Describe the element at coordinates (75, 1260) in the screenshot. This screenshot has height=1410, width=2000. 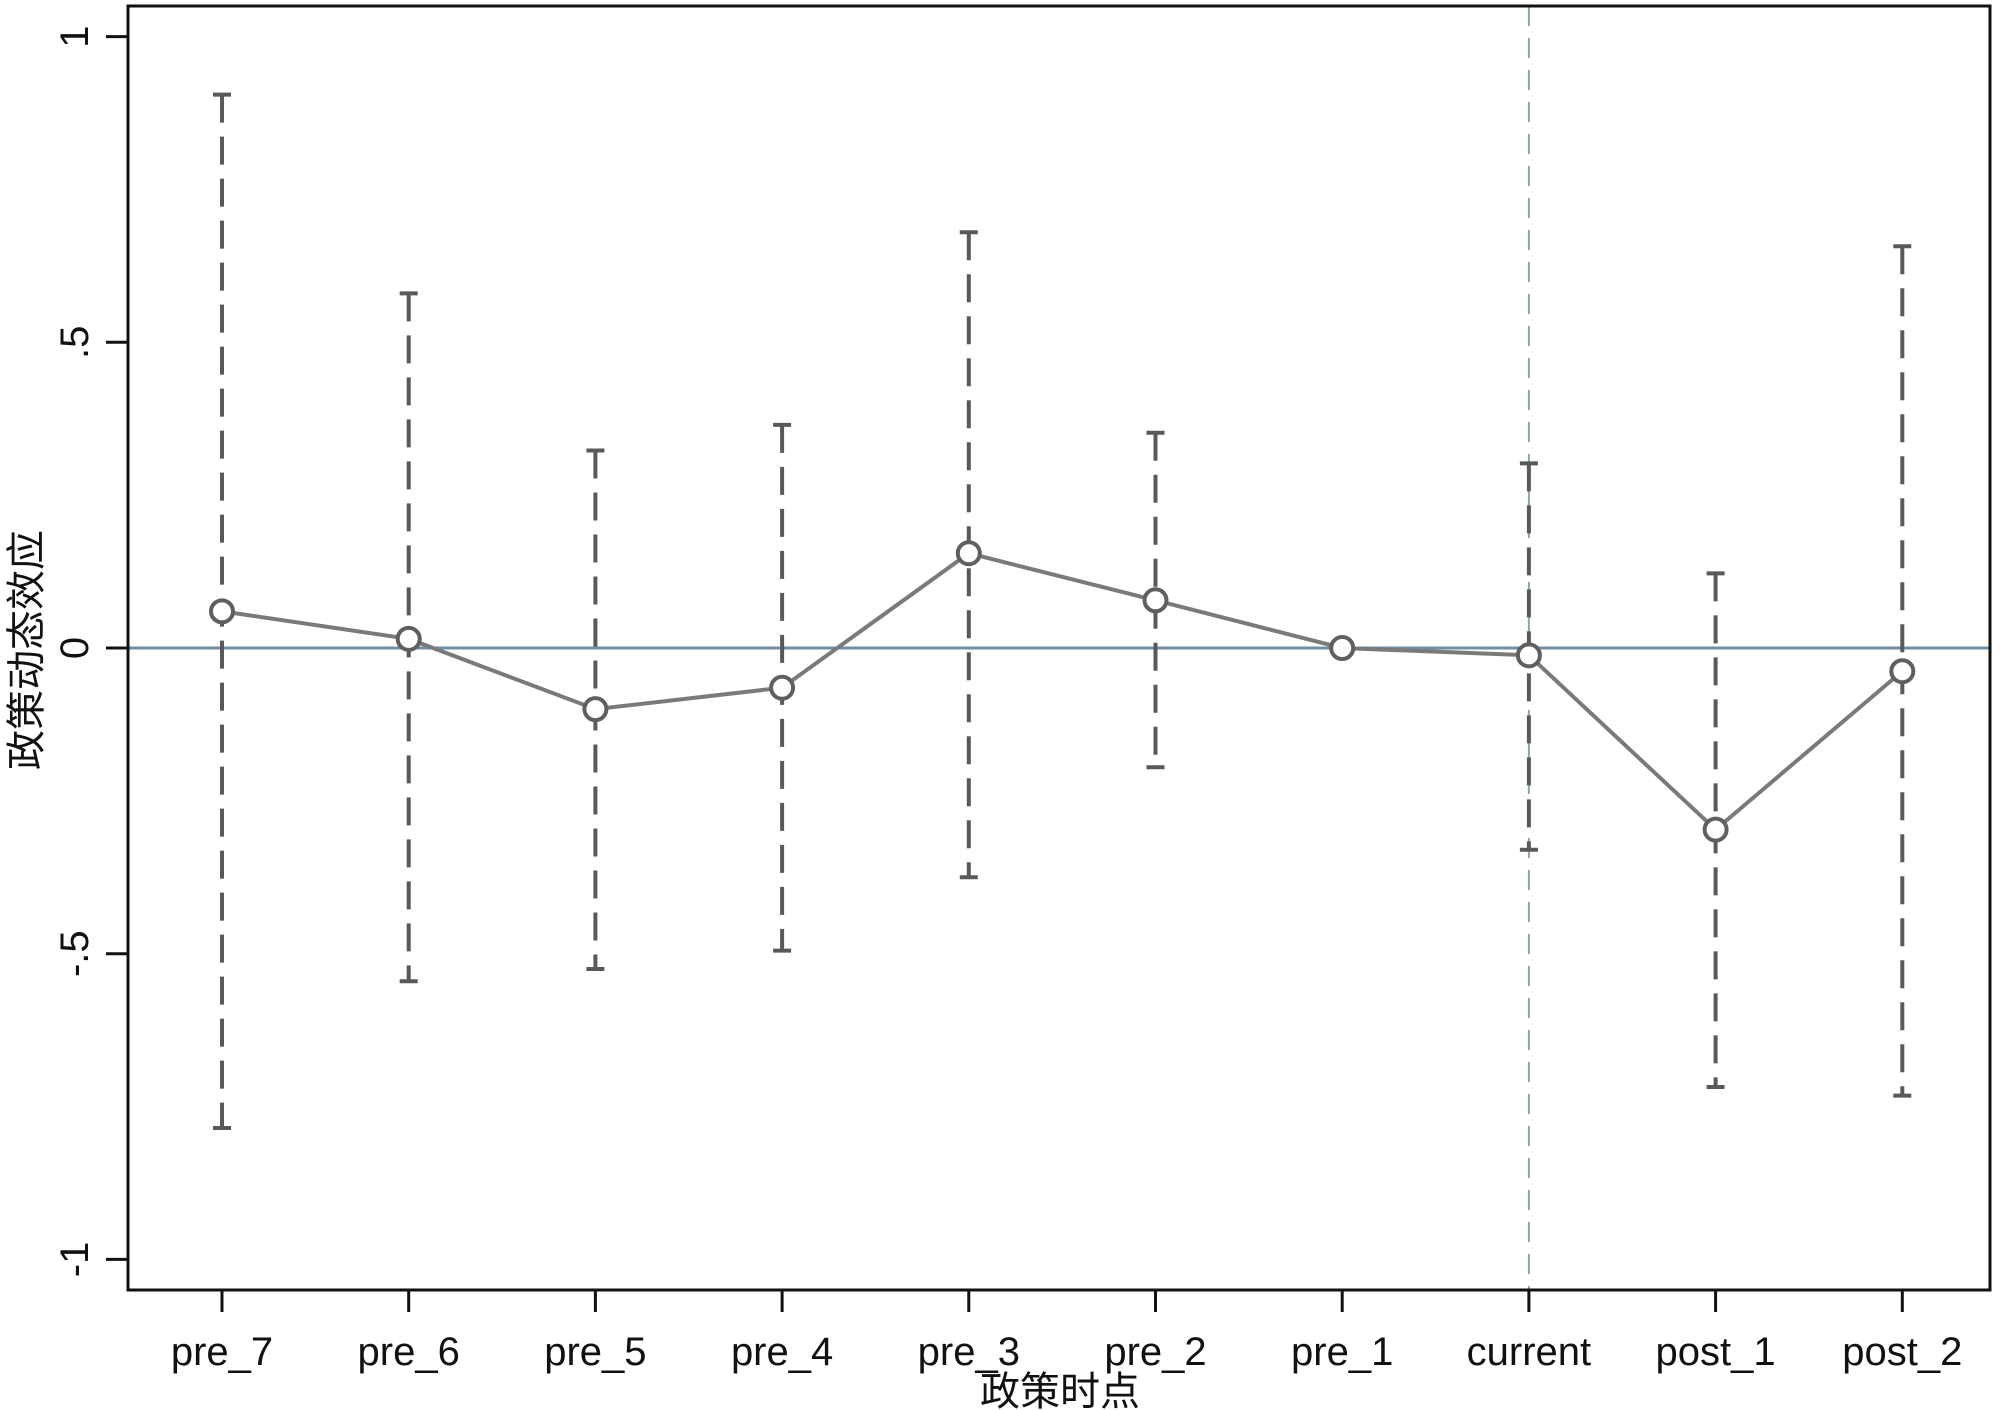
I see `y-tick-label: -1` at that location.